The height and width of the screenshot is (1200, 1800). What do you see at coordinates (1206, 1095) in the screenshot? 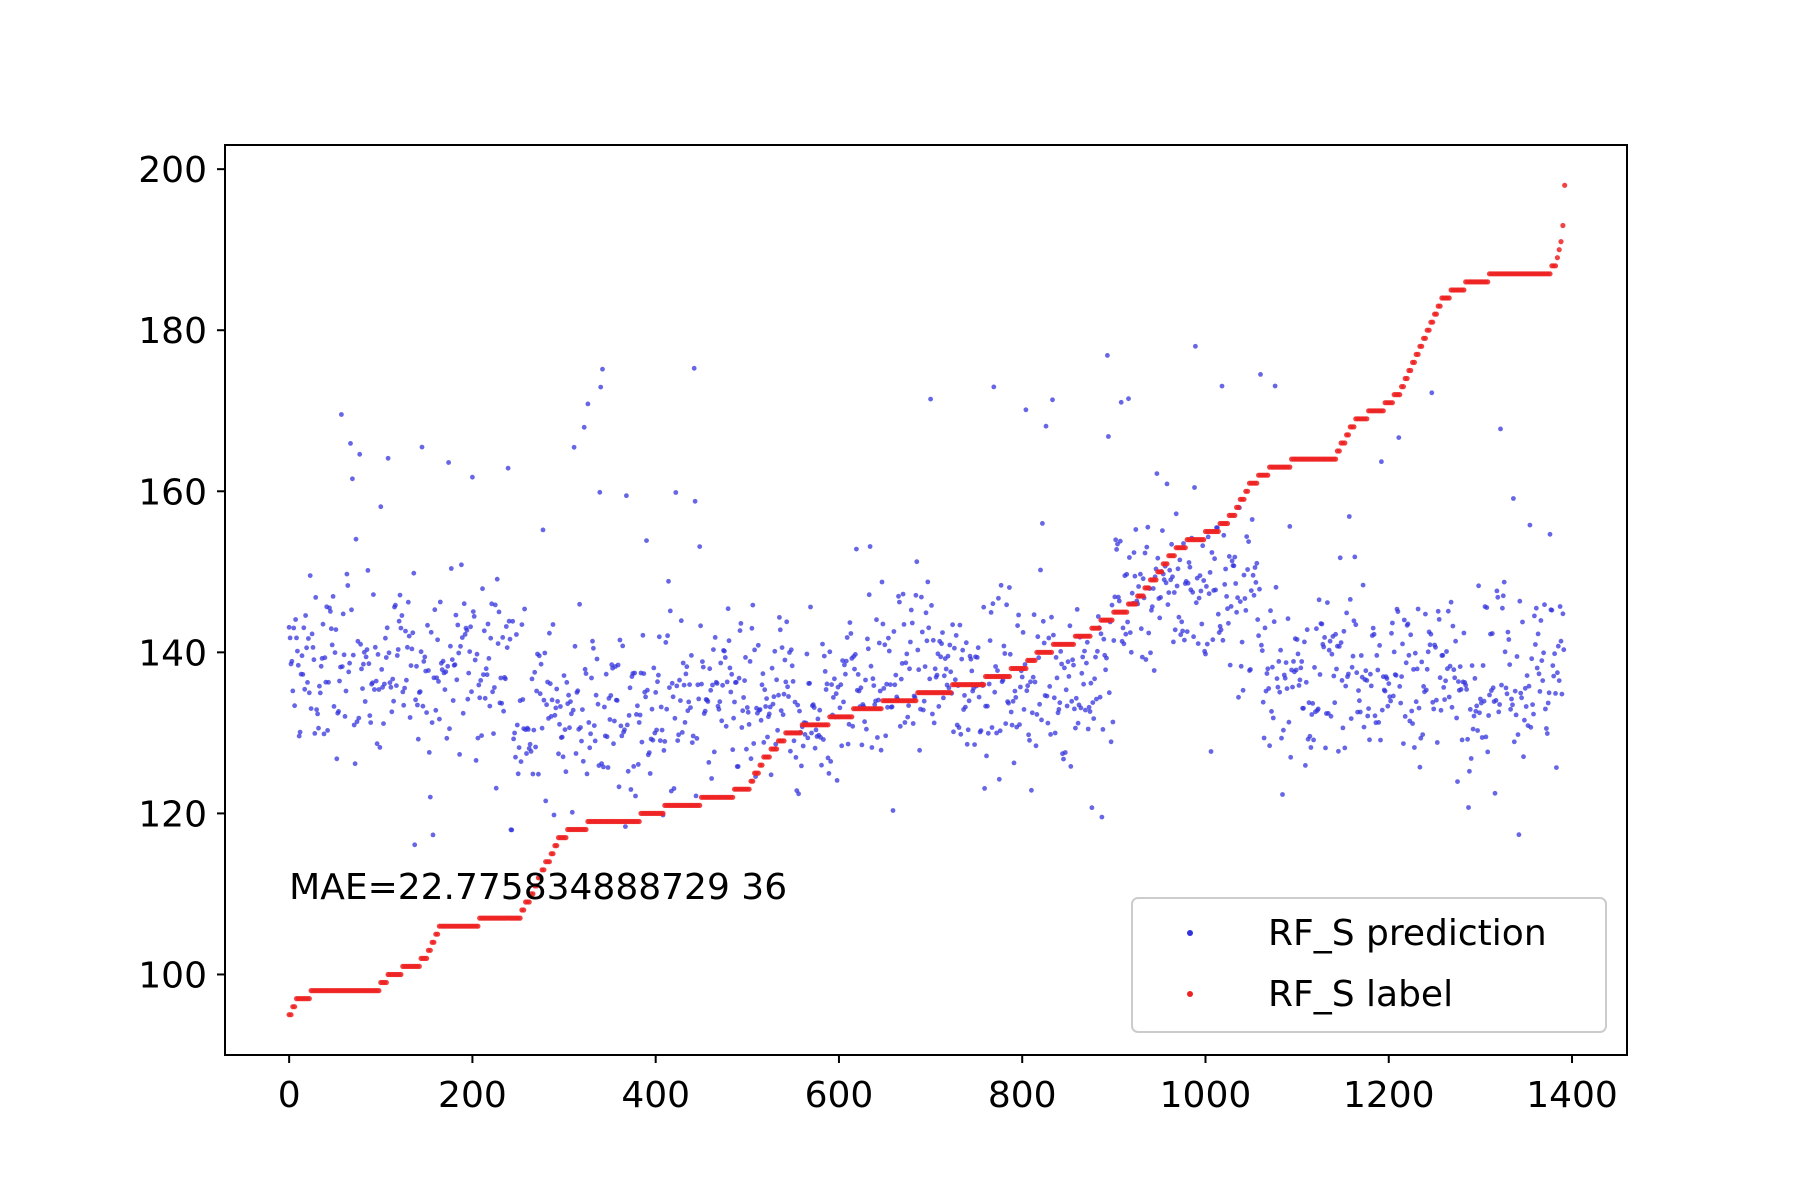
I see `x-tick-label: 1000` at bounding box center [1206, 1095].